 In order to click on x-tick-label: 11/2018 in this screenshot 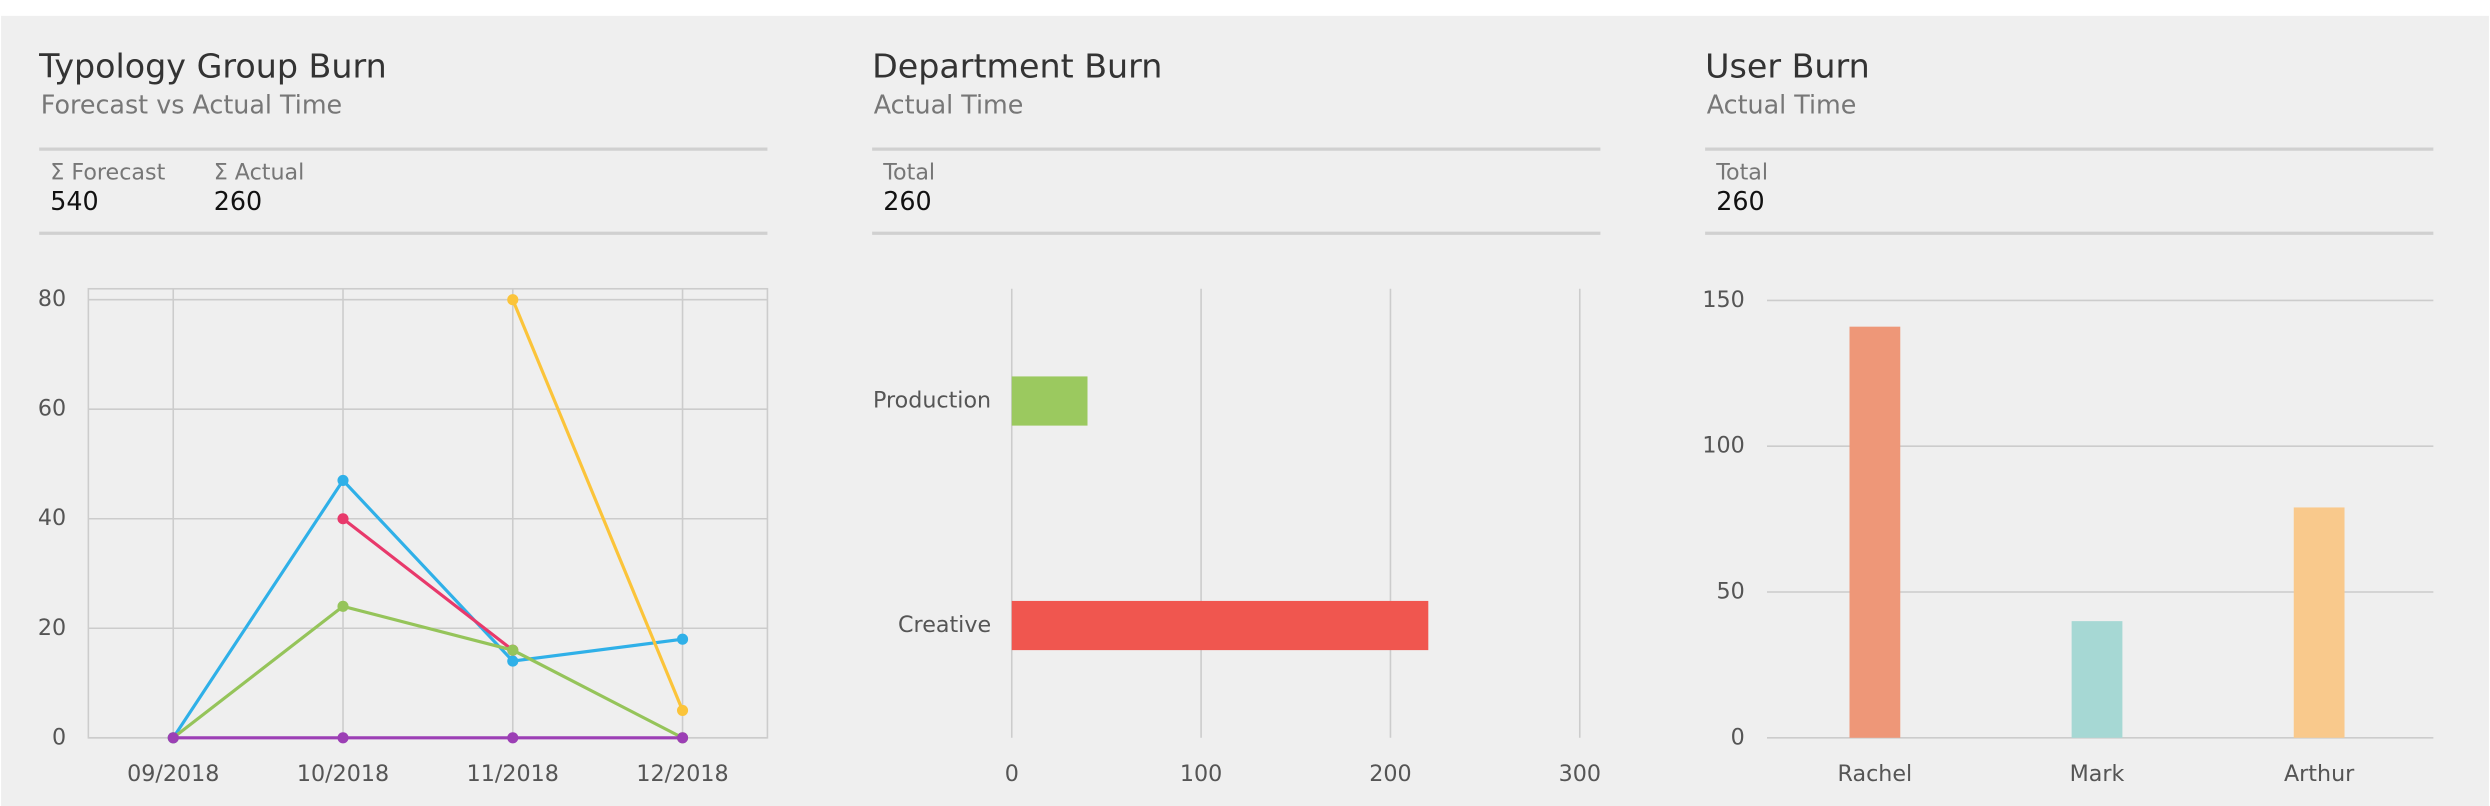, I will do `click(513, 774)`.